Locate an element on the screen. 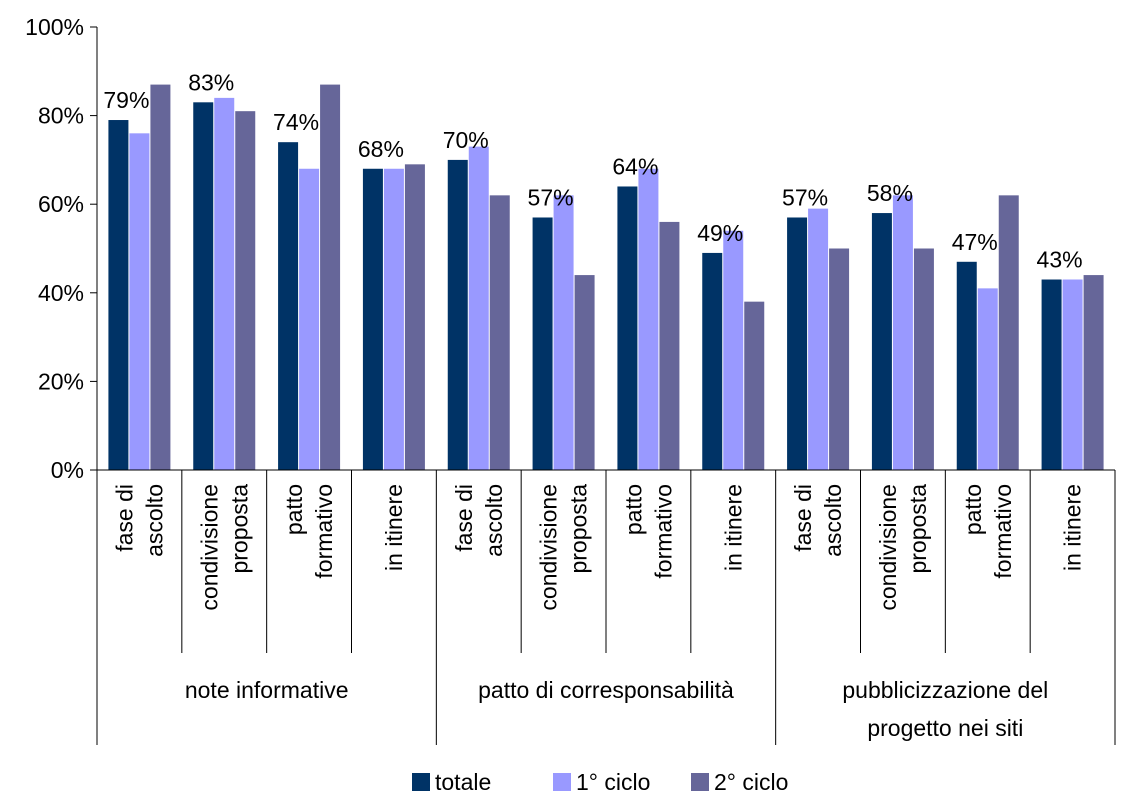 Image resolution: width=1134 pixels, height=809 pixels. data-label: 47% is located at coordinates (975, 242).